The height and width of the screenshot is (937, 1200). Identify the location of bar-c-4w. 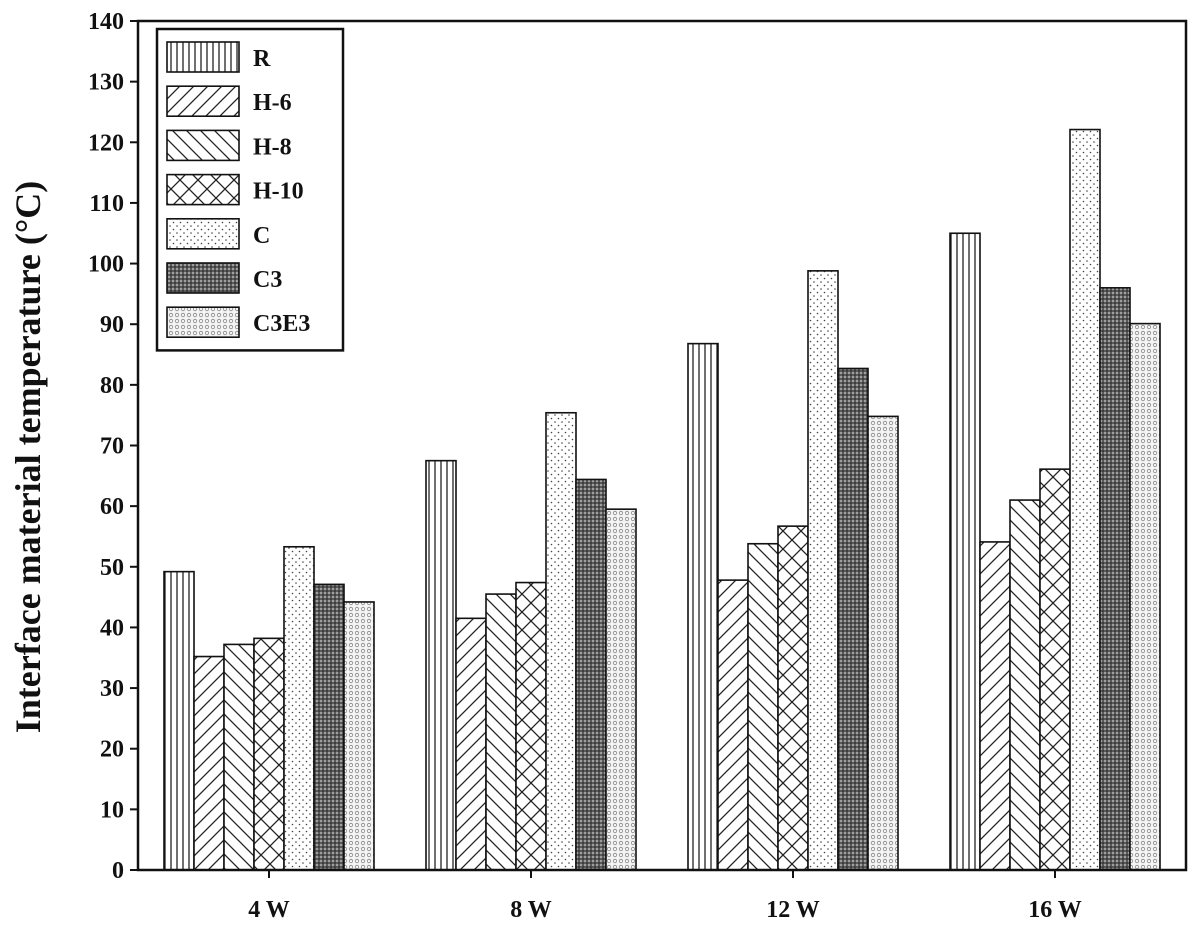
(299, 708).